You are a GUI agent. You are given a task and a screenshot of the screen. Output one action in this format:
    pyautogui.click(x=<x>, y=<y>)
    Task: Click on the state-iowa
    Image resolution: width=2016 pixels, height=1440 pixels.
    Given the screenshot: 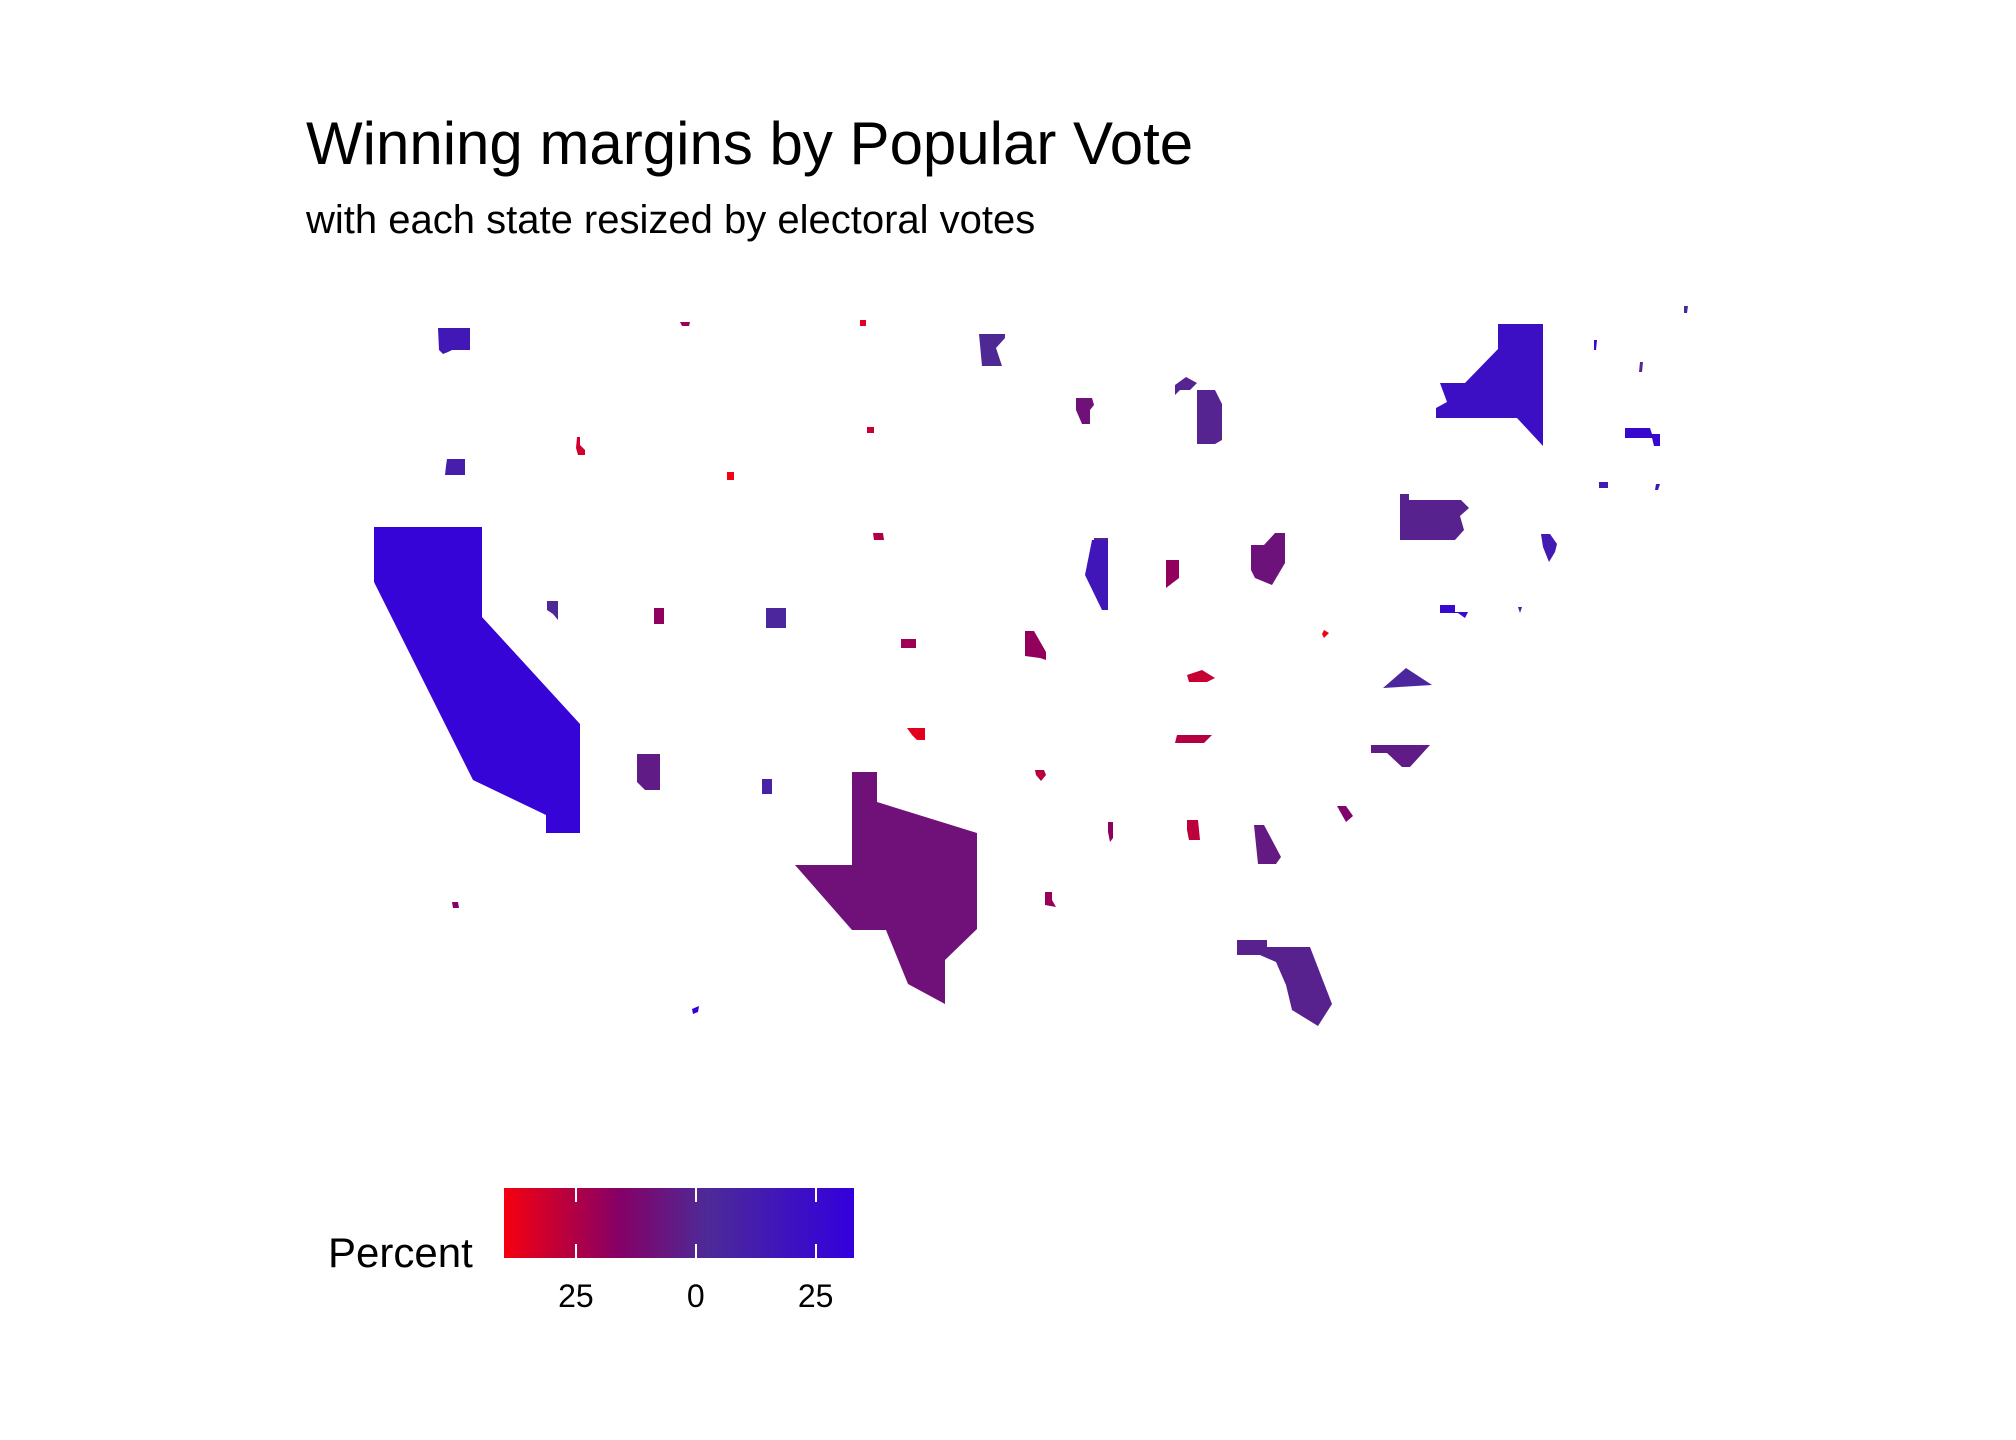 What is the action you would take?
    pyautogui.click(x=1085, y=411)
    